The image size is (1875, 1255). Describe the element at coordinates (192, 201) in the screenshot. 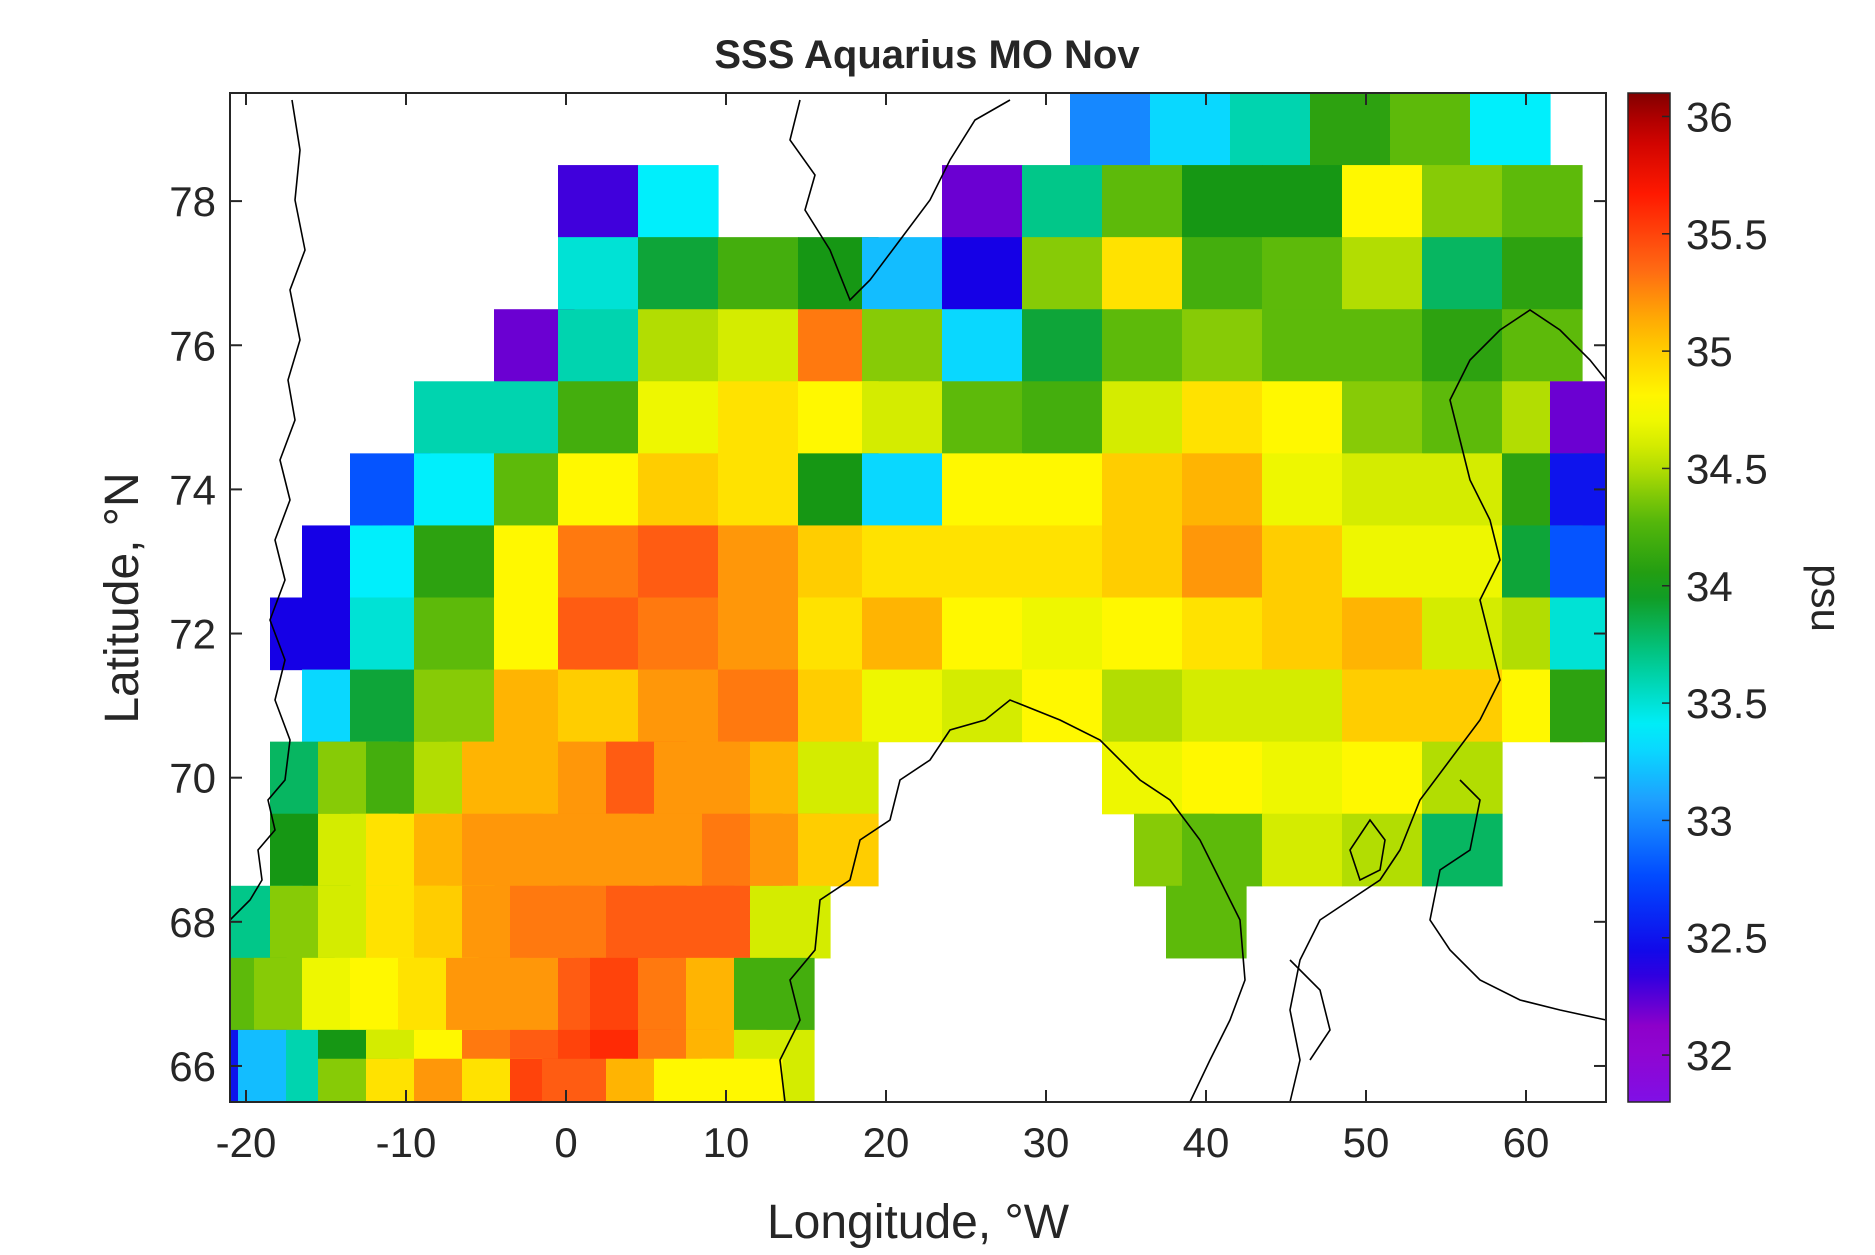

I see `y-tick-label: 78` at that location.